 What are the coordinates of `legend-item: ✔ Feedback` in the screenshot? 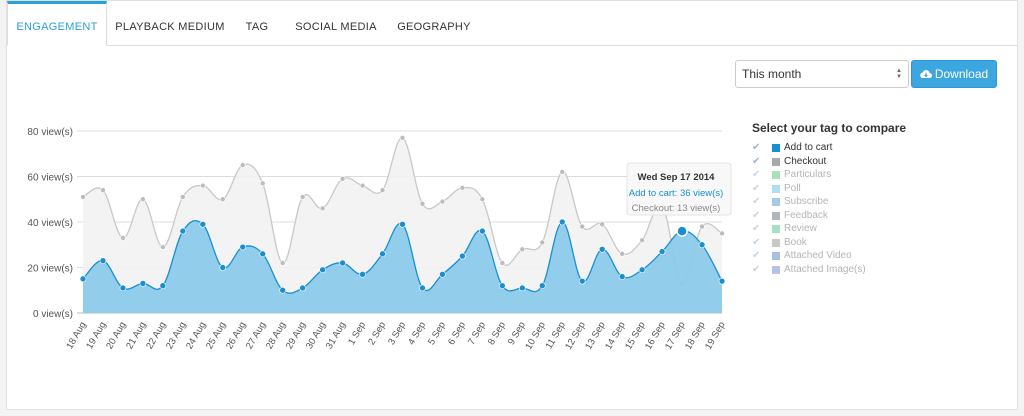 It's located at (809, 216).